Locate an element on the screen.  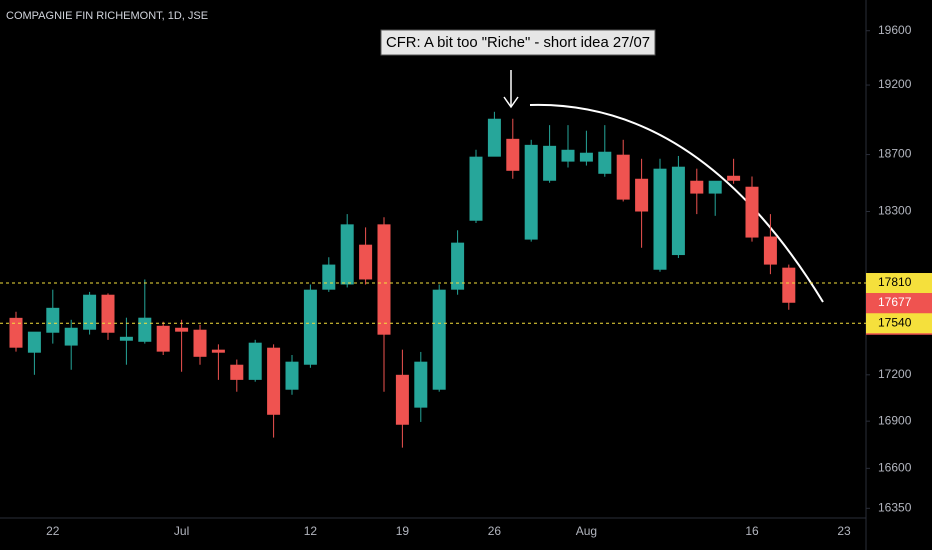
x-tick-label: 26 is located at coordinates (495, 531).